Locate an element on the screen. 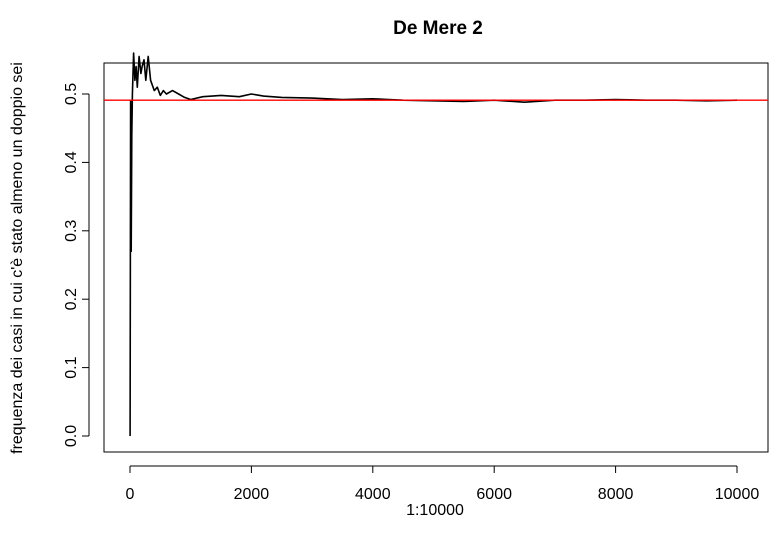 This screenshot has height=547, width=769. y-tick-label: 0.0 is located at coordinates (71, 436).